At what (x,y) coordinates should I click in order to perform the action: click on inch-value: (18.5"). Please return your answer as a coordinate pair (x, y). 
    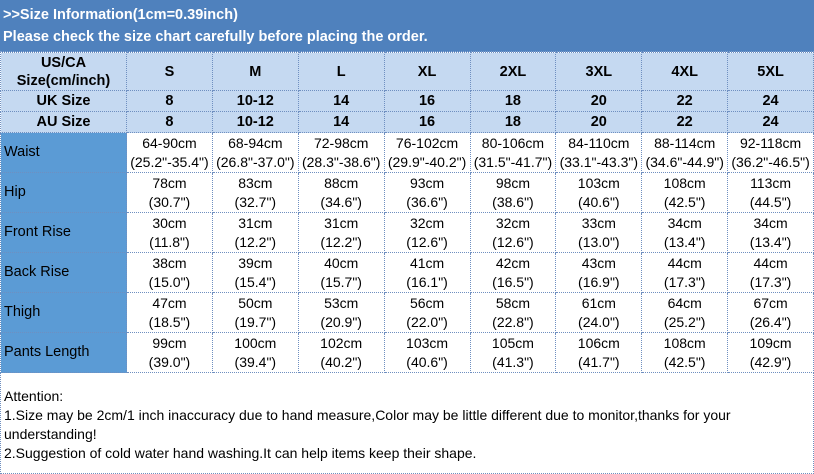
    Looking at the image, I should click on (169, 321).